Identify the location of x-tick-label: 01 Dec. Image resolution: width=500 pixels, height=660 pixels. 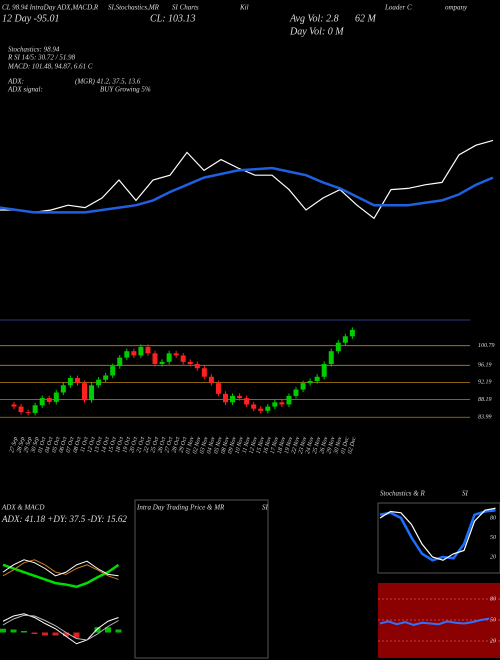
(345, 445).